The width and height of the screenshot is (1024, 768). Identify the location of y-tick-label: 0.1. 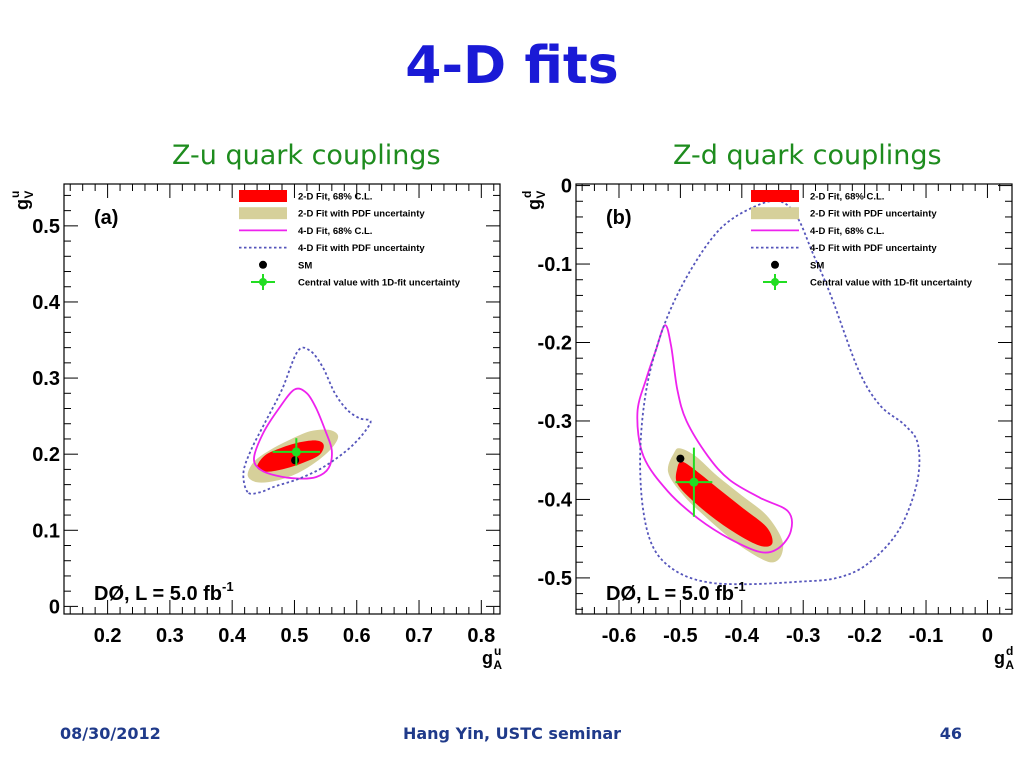
(46, 531).